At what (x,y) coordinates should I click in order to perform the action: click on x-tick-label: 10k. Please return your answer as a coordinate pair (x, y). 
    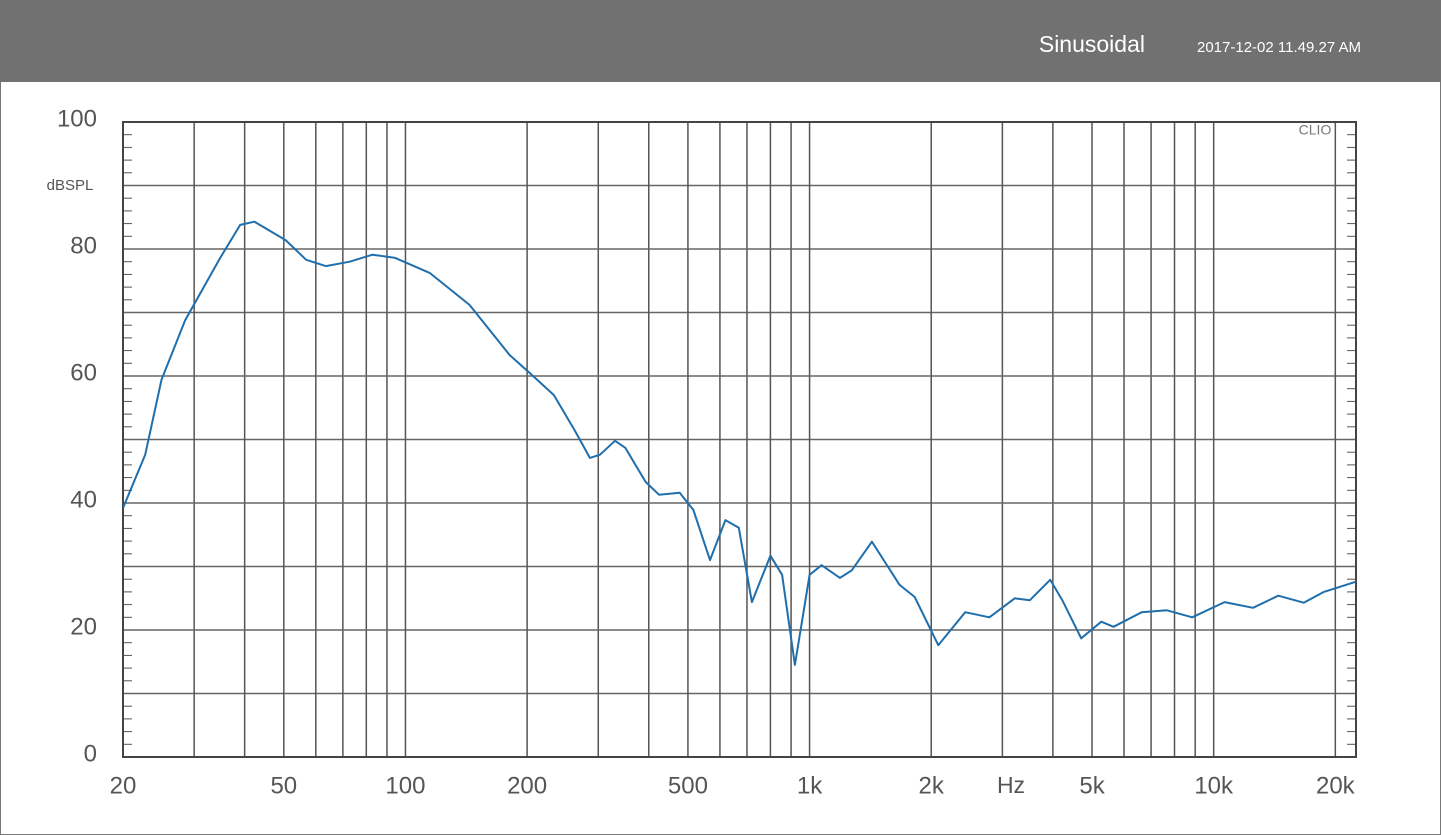
    Looking at the image, I should click on (1214, 785).